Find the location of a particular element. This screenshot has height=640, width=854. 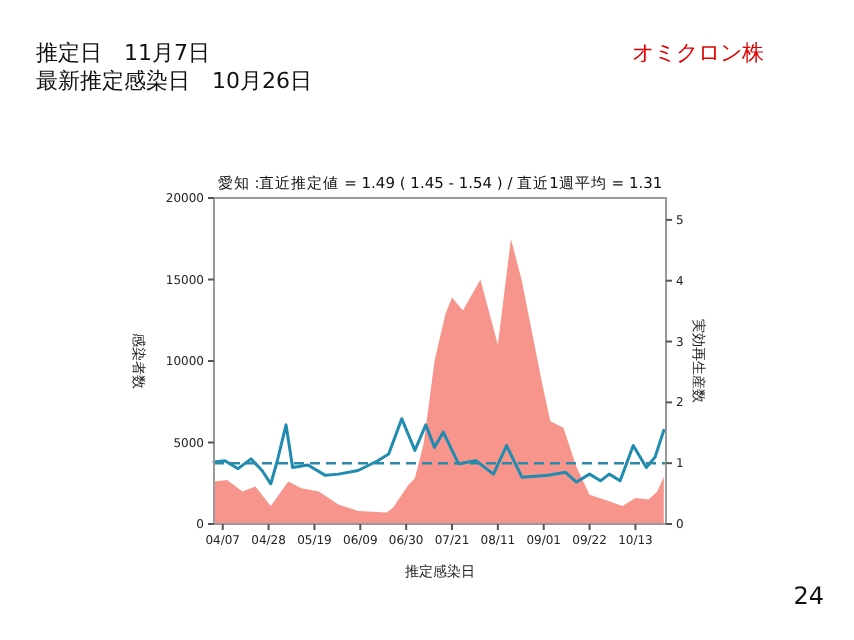

text: 推定日 11月7日 is located at coordinates (123, 53).